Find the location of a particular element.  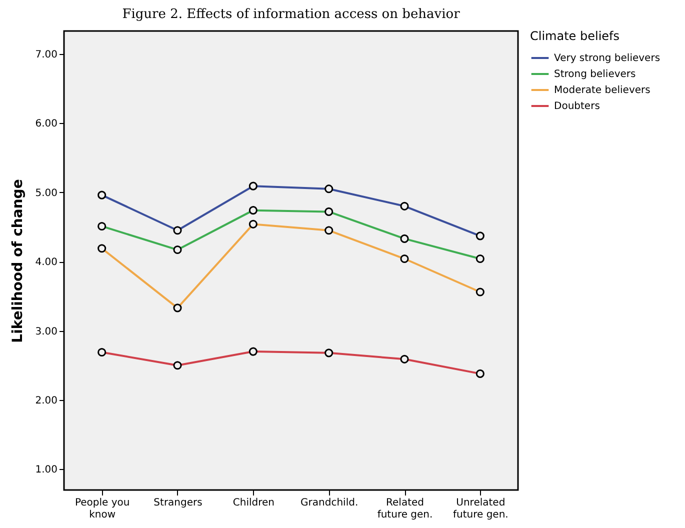

y-tick-label: 7.00 is located at coordinates (46, 54).